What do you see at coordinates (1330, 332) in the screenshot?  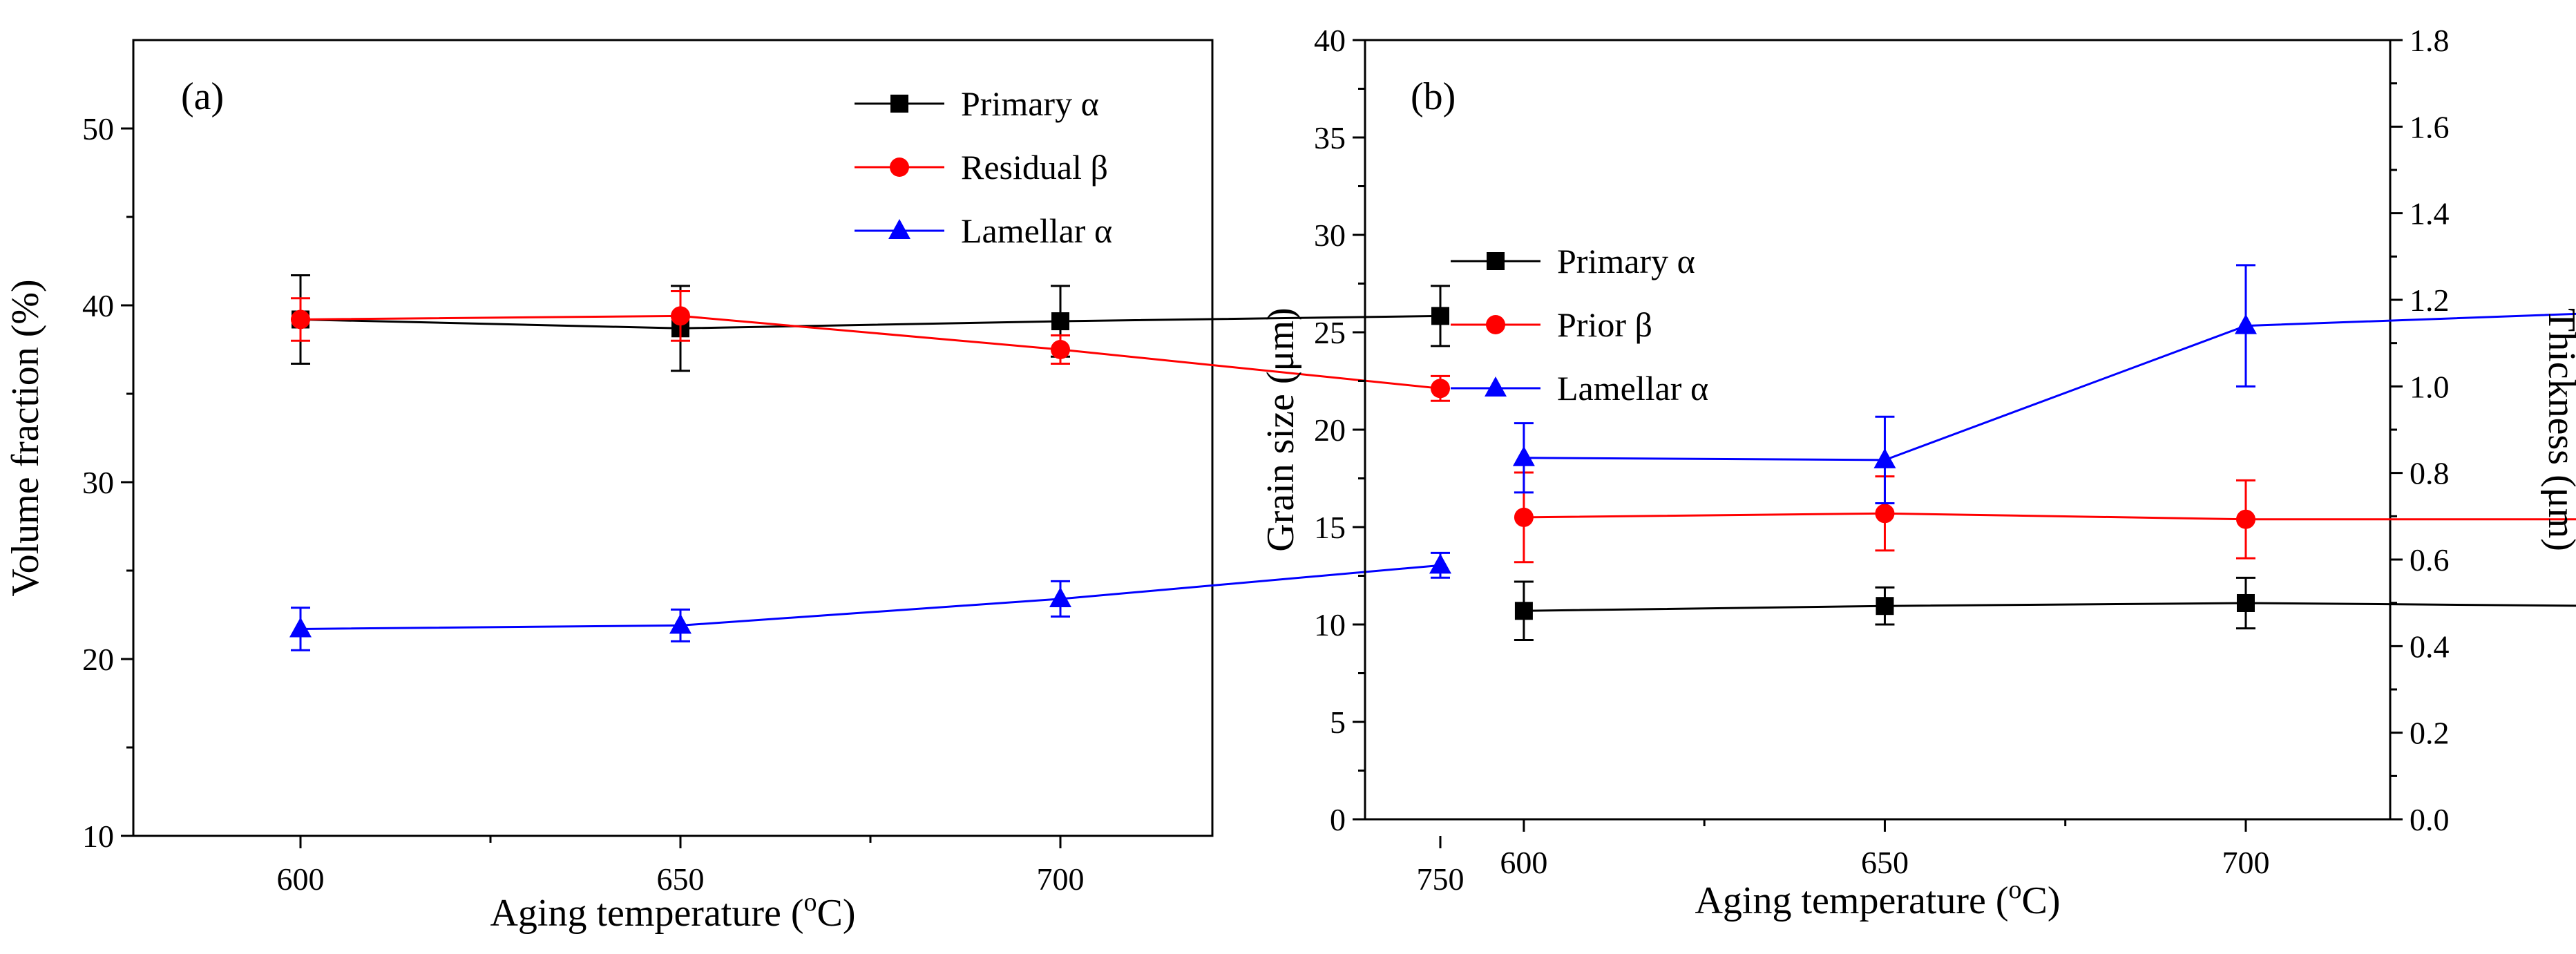 I see `y-tick-label: 25` at bounding box center [1330, 332].